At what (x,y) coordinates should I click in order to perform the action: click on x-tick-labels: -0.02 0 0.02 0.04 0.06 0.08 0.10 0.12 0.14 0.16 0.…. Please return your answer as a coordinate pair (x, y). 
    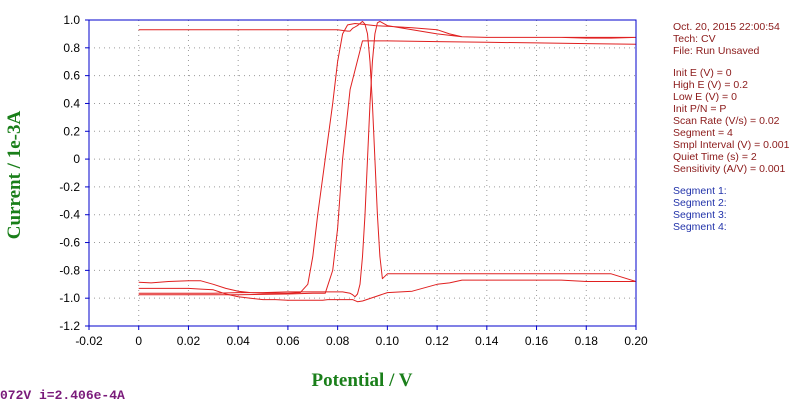
    Looking at the image, I should click on (361, 341).